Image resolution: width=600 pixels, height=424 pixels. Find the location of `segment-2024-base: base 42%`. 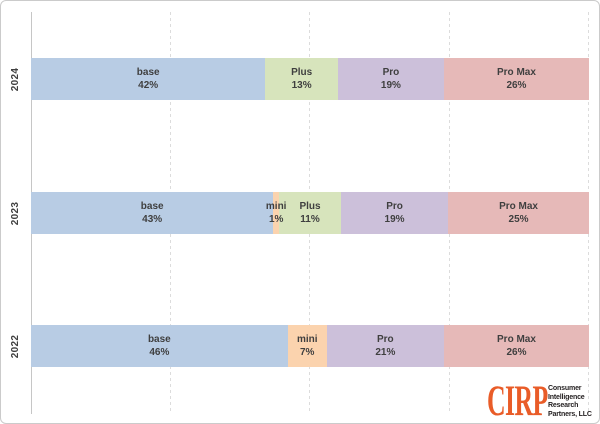

segment-2024-base: base 42% is located at coordinates (148, 79).